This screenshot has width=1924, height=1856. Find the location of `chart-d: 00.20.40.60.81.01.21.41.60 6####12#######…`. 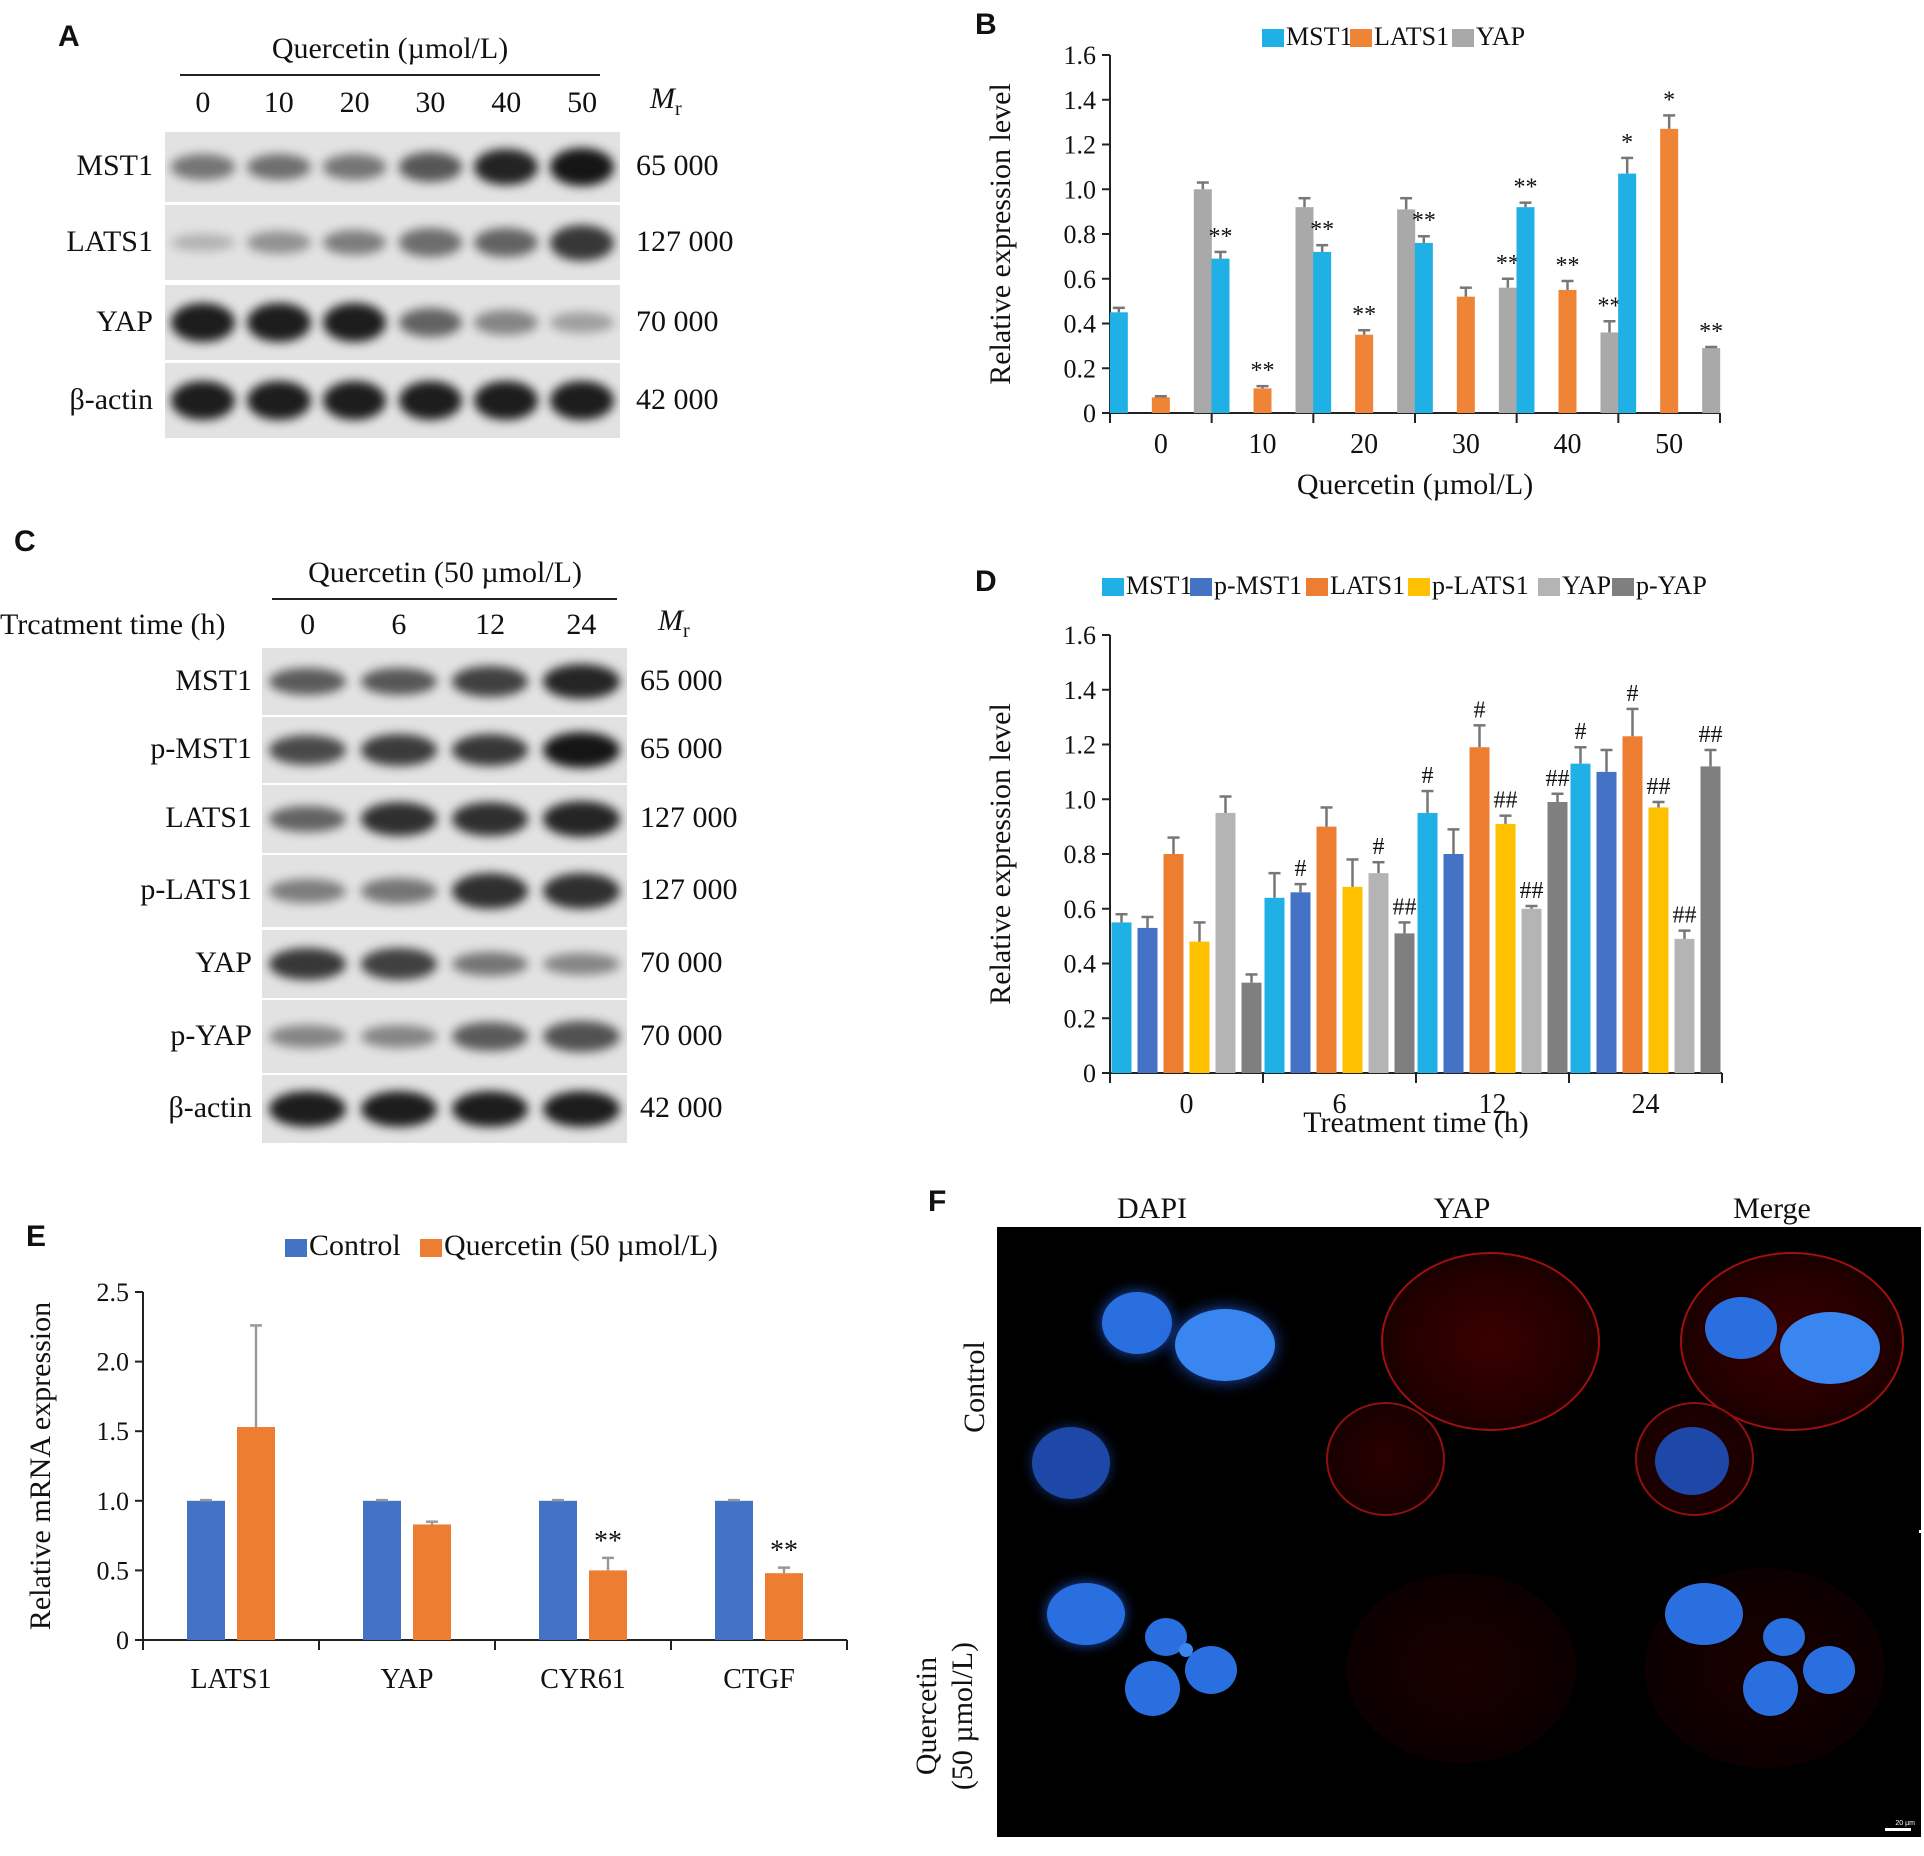

chart-d: 00.20.40.60.81.01.21.41.60 6####12#######… is located at coordinates (1353, 855).